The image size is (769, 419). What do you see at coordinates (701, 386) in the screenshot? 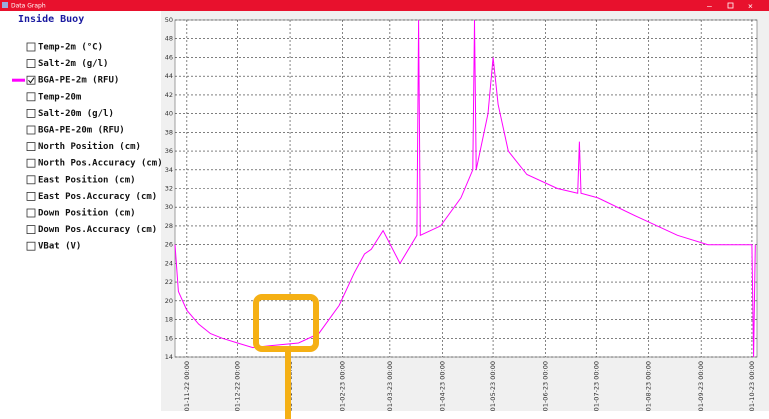
I see `x-tick-label: 01-09-23 00:00` at bounding box center [701, 386].